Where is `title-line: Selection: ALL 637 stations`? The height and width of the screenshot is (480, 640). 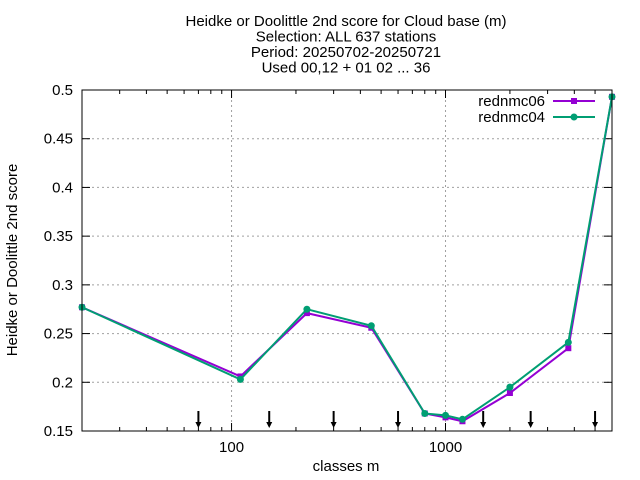 title-line: Selection: ALL 637 stations is located at coordinates (346, 37).